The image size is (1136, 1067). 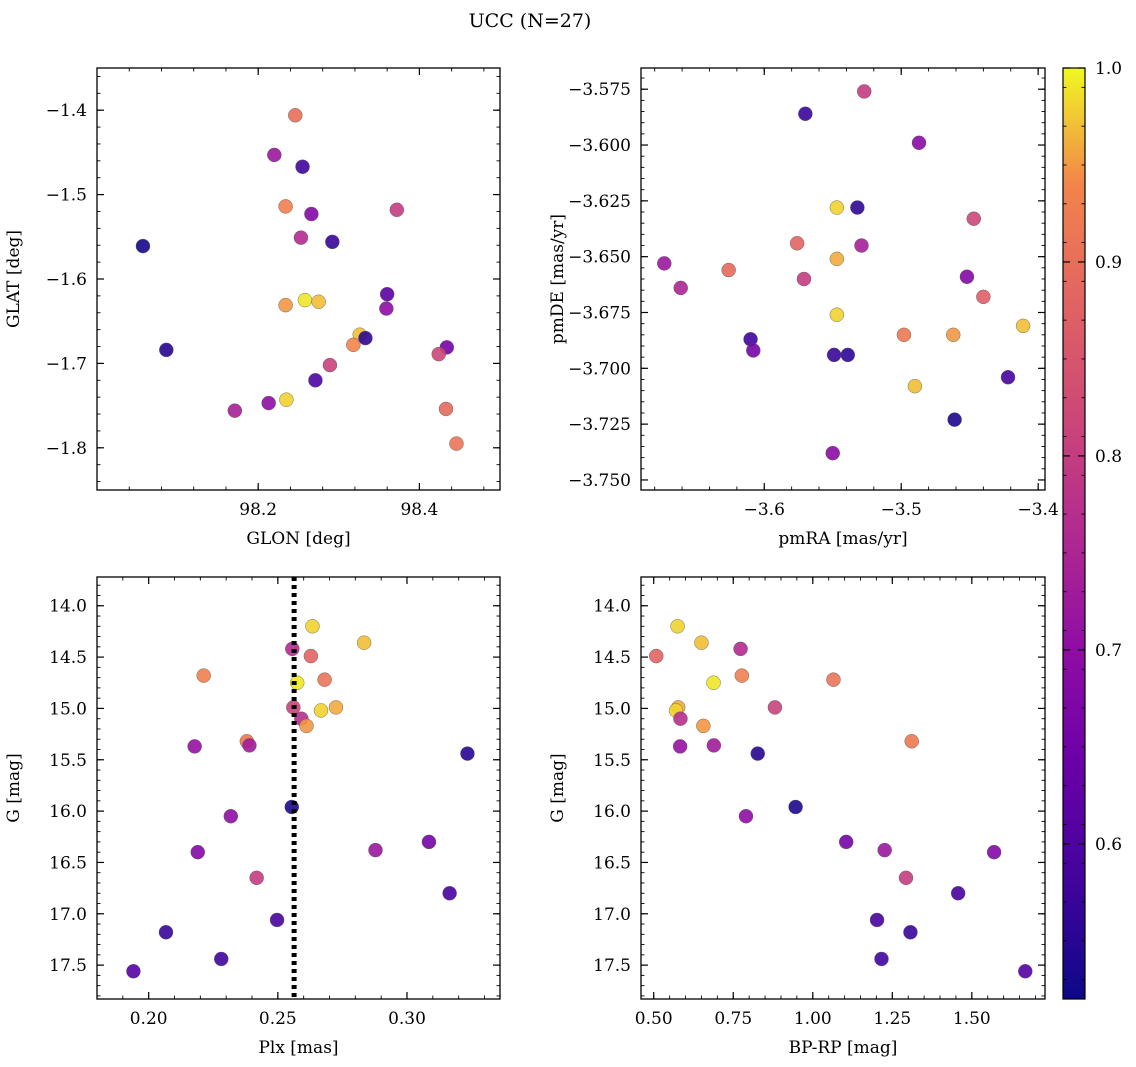 What do you see at coordinates (68, 709) in the screenshot?
I see `y-tick-label: 15.0` at bounding box center [68, 709].